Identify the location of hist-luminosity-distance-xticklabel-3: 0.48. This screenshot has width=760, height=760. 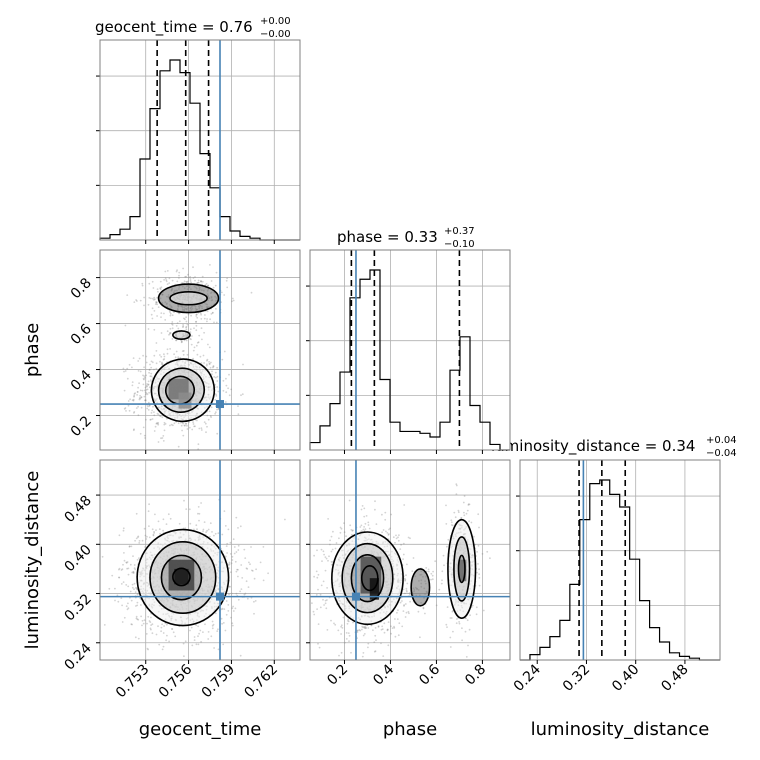
(674, 678).